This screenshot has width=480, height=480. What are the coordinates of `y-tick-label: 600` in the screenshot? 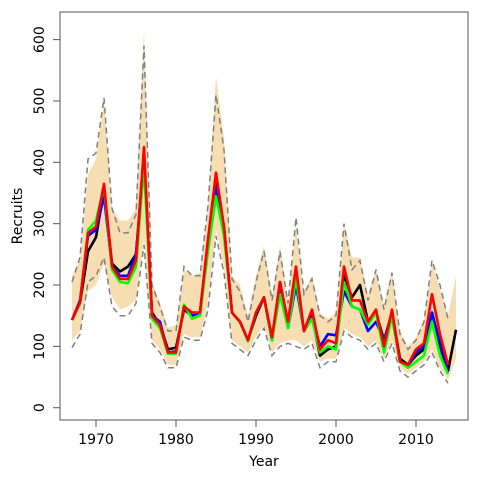 It's located at (40, 39).